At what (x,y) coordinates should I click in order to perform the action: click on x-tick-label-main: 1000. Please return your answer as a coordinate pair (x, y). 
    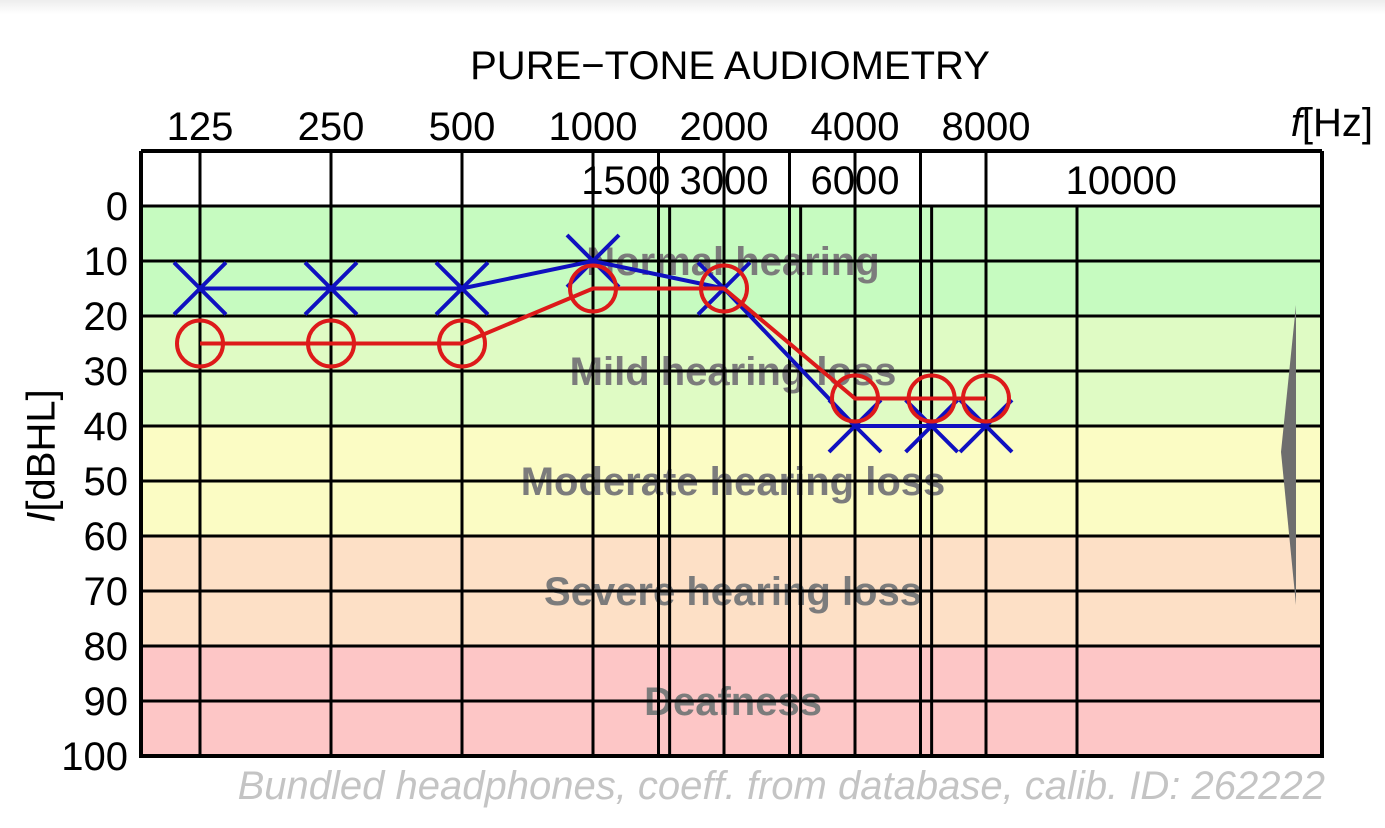
    Looking at the image, I should click on (593, 127).